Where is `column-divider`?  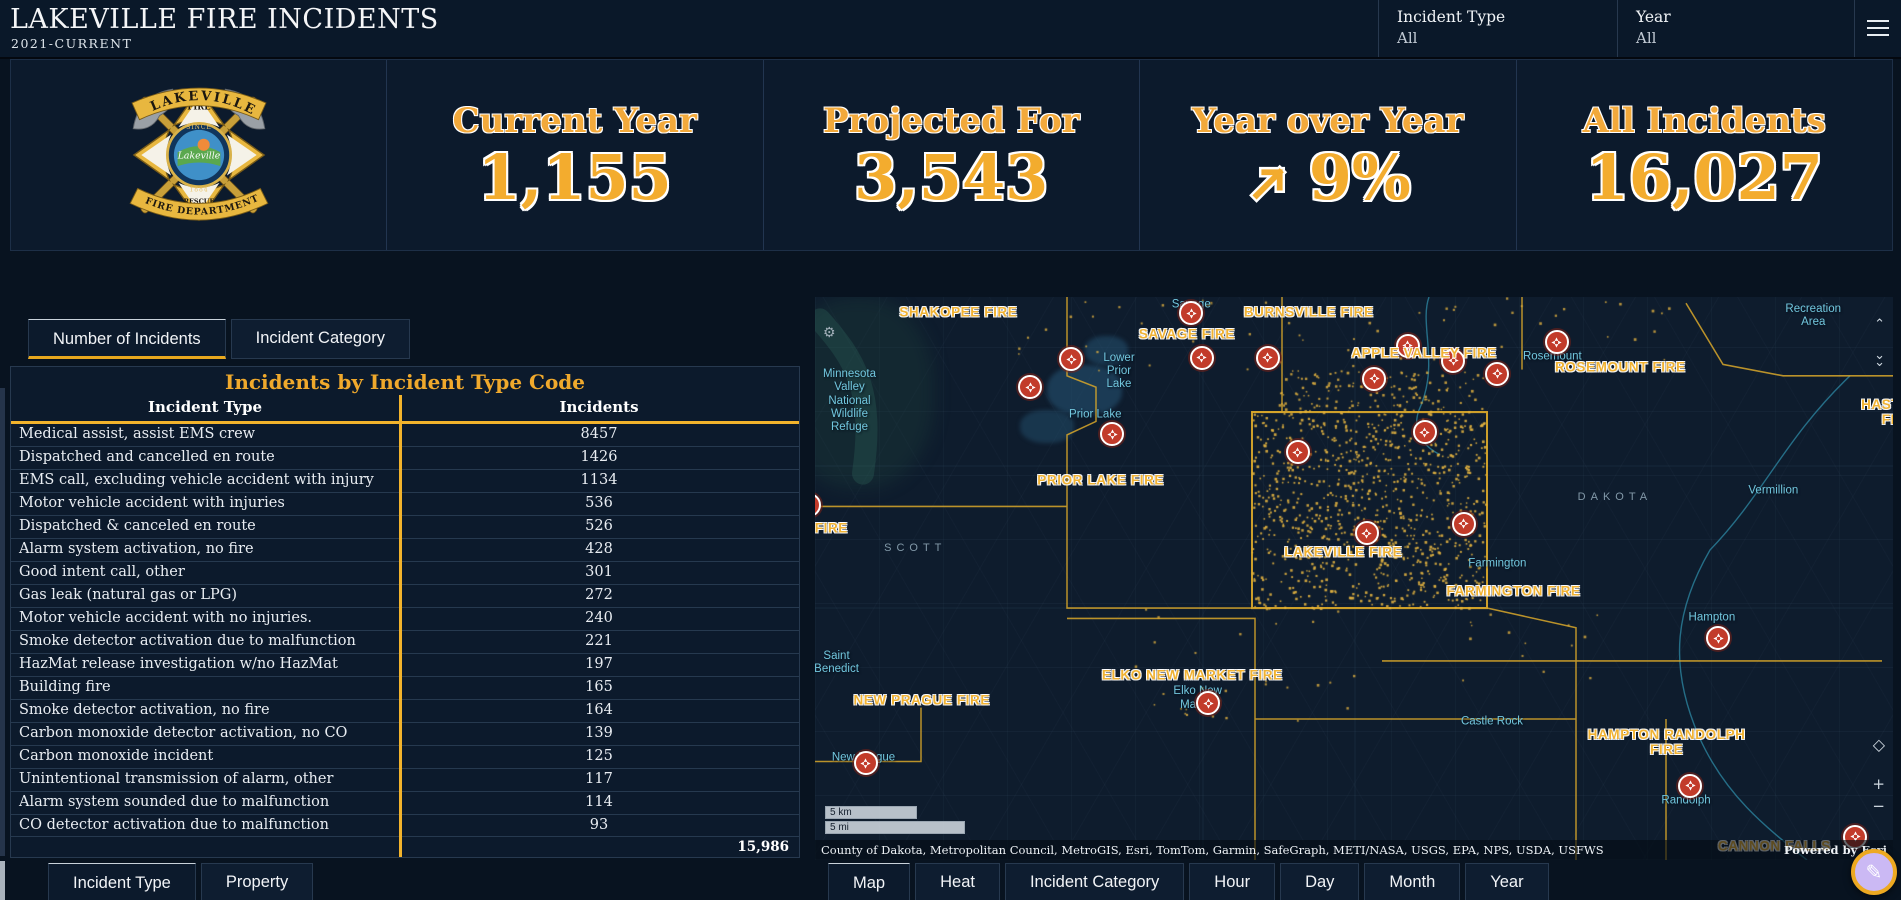 column-divider is located at coordinates (400, 626).